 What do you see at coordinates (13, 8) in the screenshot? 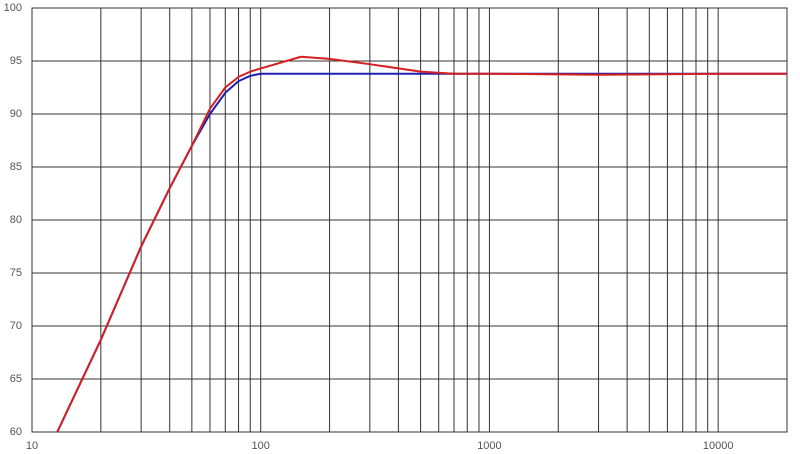
I see `y-tick-label: 100` at bounding box center [13, 8].